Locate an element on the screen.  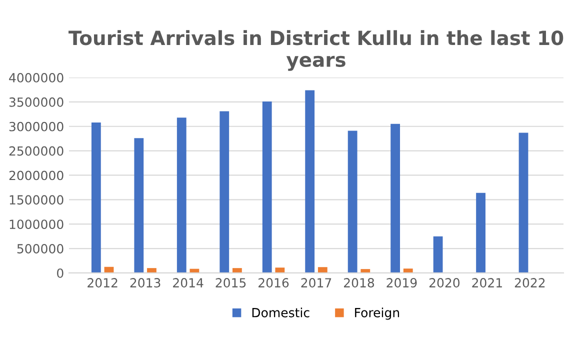
y-tick-label: 1500000 is located at coordinates (37, 200).